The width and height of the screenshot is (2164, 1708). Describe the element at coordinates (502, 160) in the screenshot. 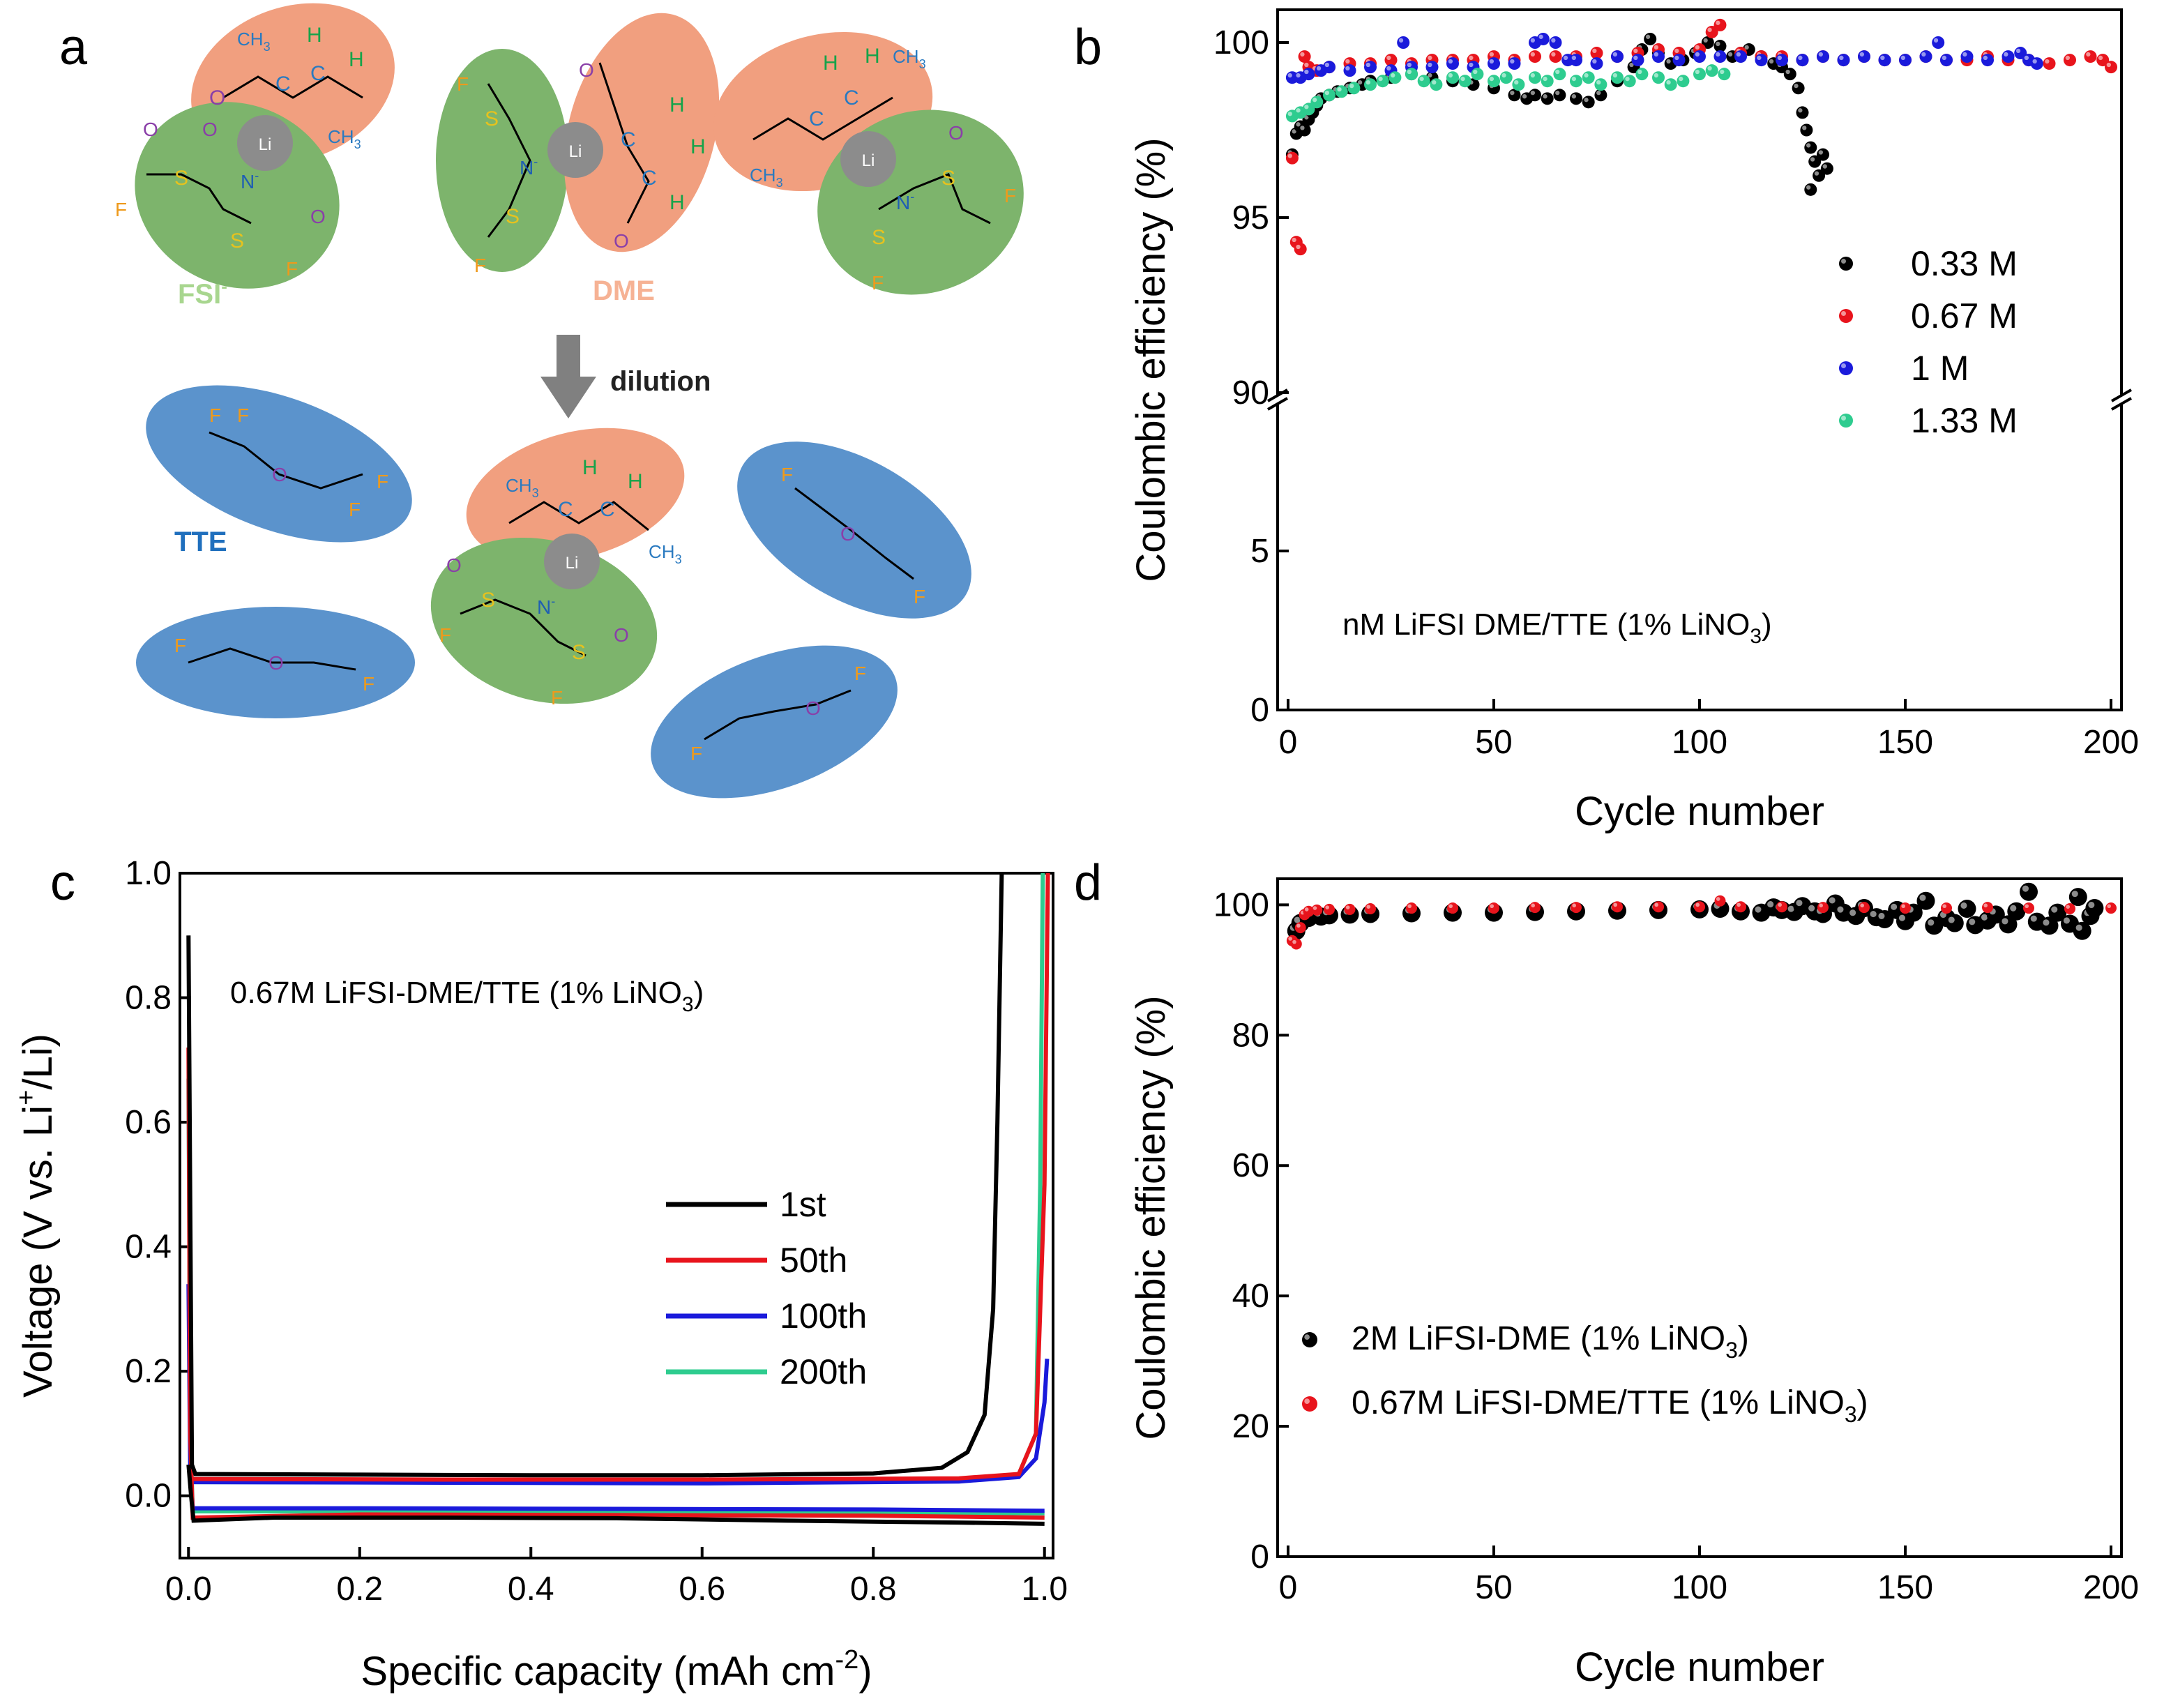

I see `fsi-ellipse` at that location.